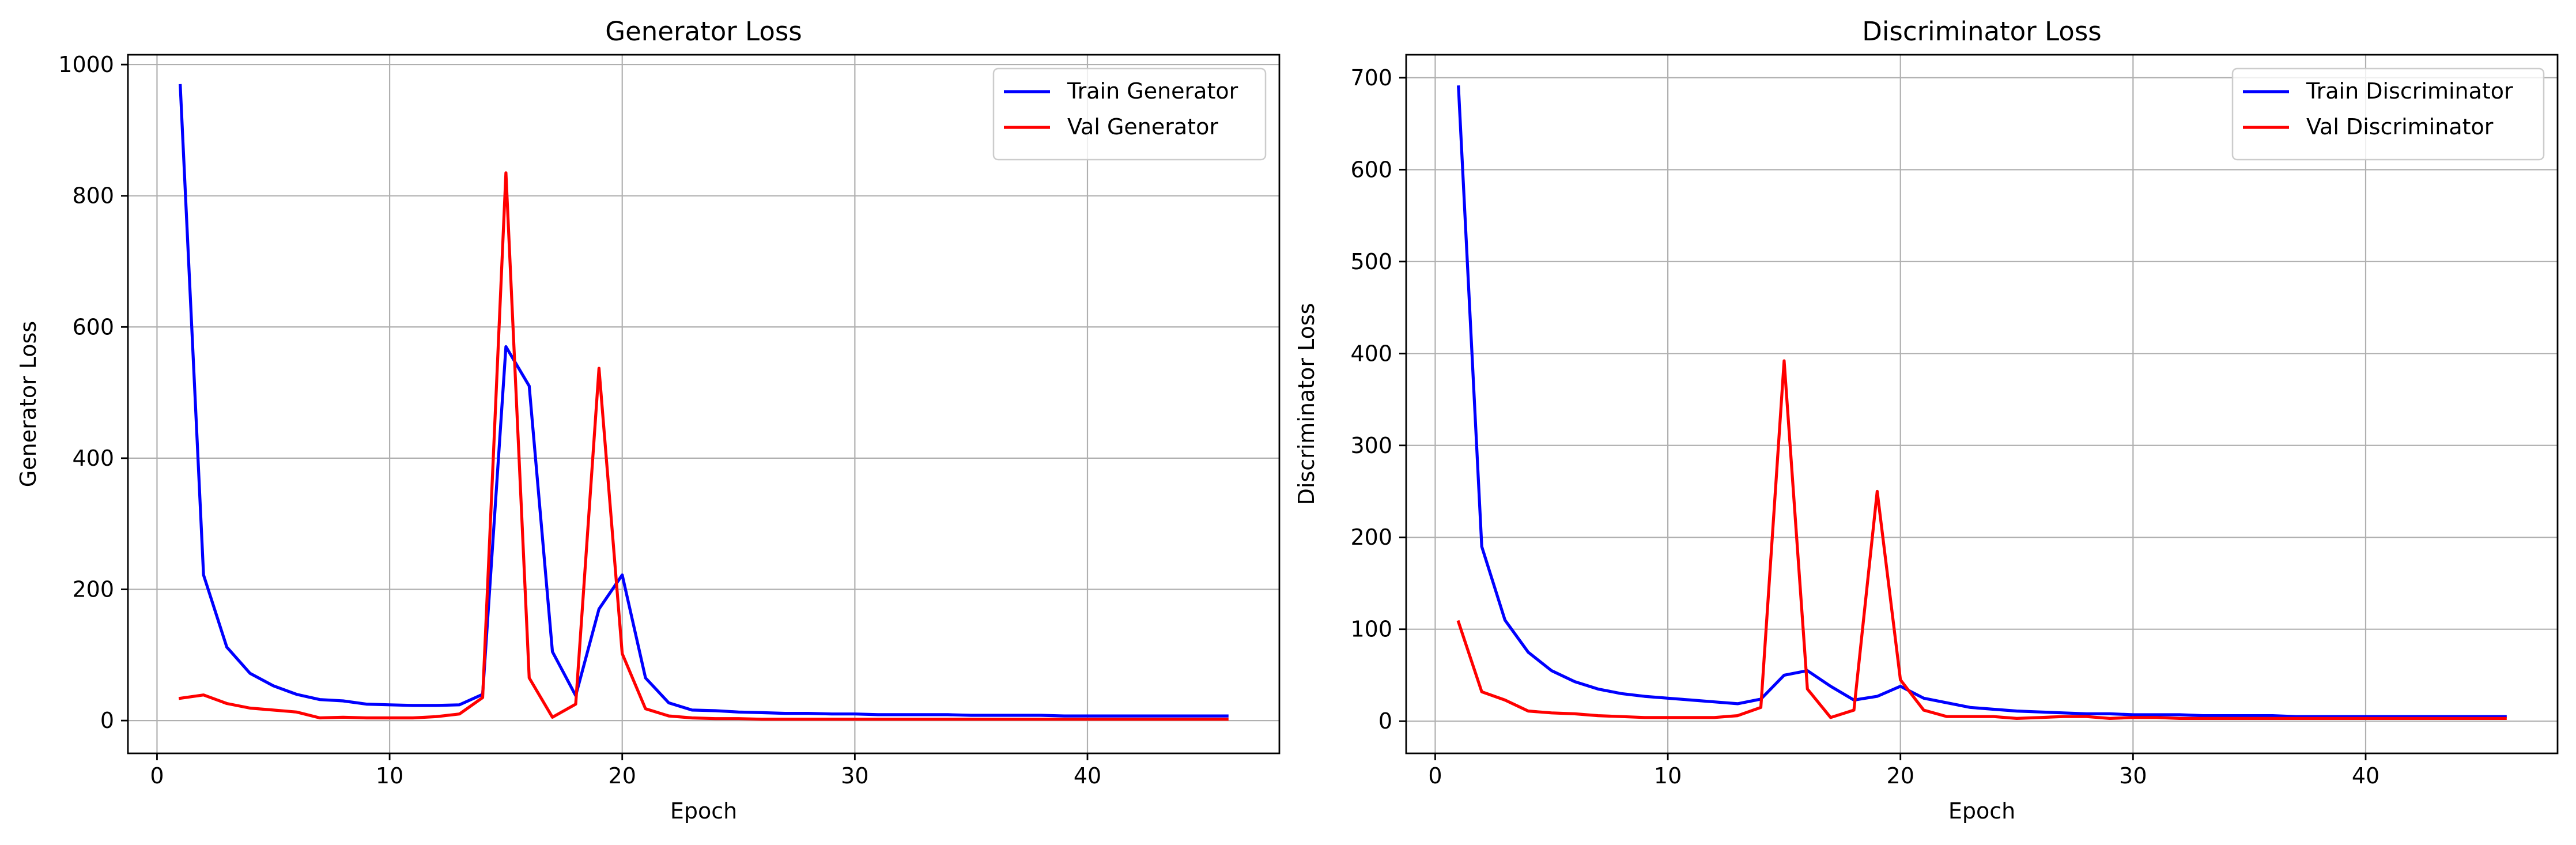  Describe the element at coordinates (2133, 776) in the screenshot. I see `discriminator-x-tick-label: 30` at that location.